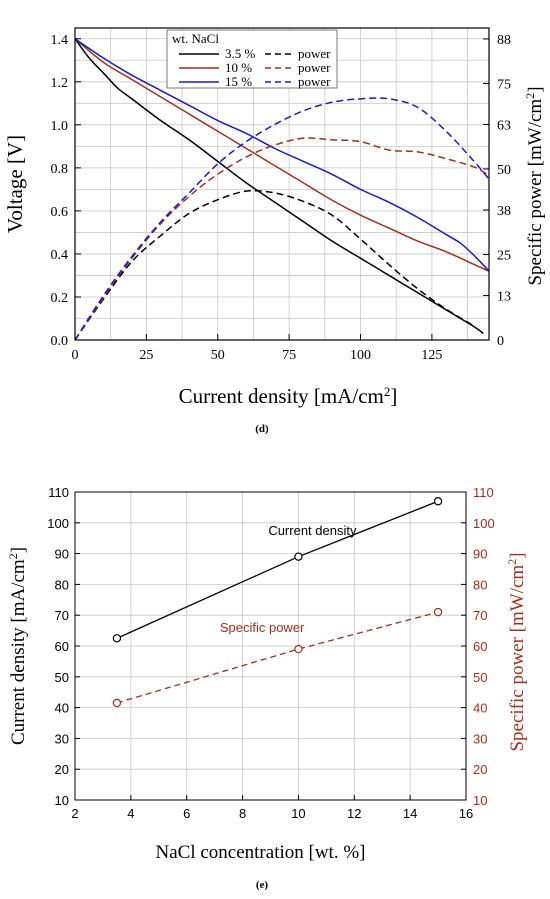 This screenshot has width=550, height=899. What do you see at coordinates (480, 554) in the screenshot?
I see `y2-tick-label: 90` at bounding box center [480, 554].